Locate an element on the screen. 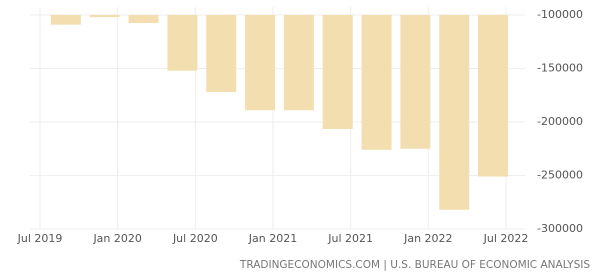 The width and height of the screenshot is (600, 279). y-tick-label: -100000 is located at coordinates (560, 14).